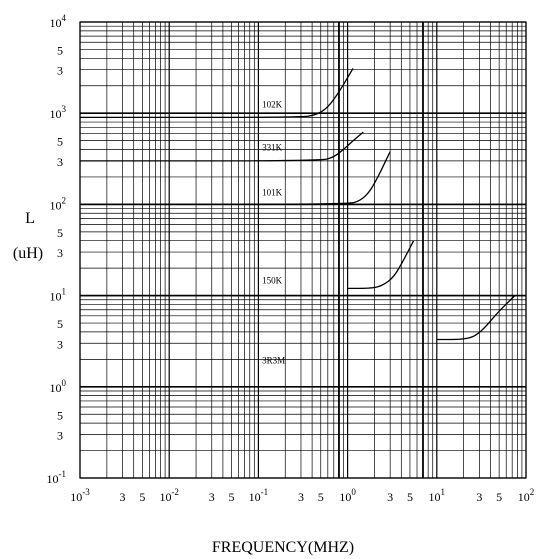  Describe the element at coordinates (30, 218) in the screenshot. I see `y-axis-title-line1: L` at that location.